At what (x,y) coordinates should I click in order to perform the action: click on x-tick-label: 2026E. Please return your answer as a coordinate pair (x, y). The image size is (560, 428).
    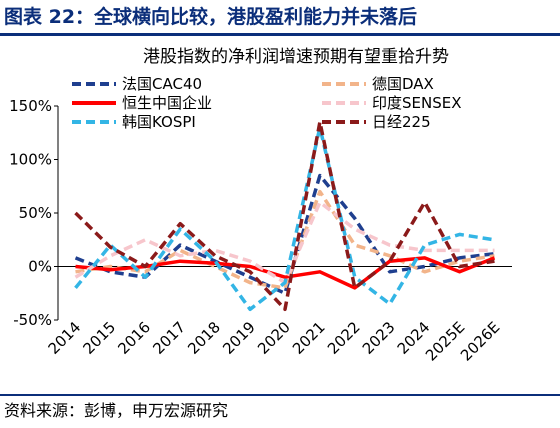
    Looking at the image, I should click on (480, 341).